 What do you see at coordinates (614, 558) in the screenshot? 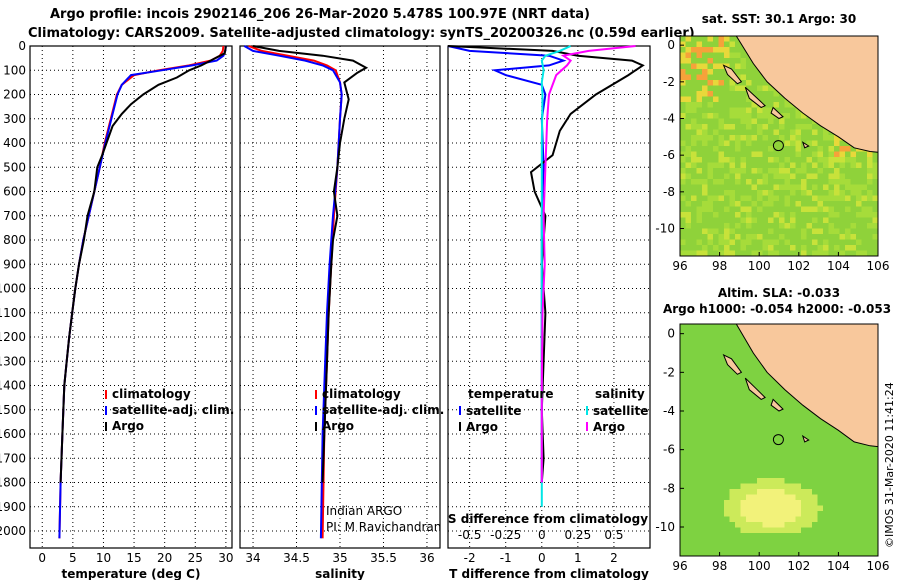
I see `x-tick-label: 2` at bounding box center [614, 558].